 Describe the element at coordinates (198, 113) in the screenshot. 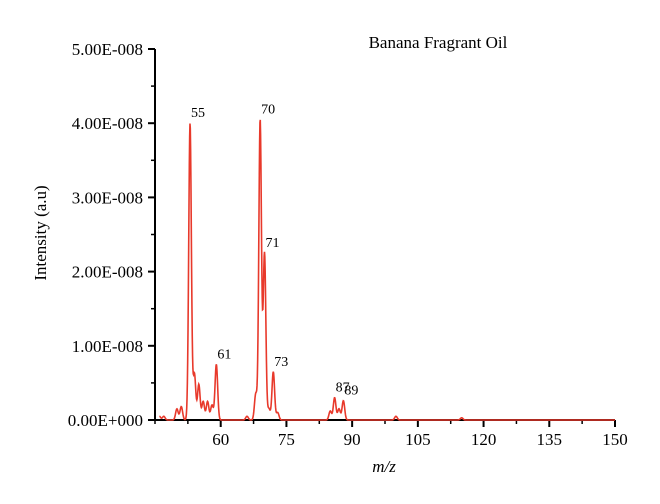

I see `peak-label: 55` at that location.